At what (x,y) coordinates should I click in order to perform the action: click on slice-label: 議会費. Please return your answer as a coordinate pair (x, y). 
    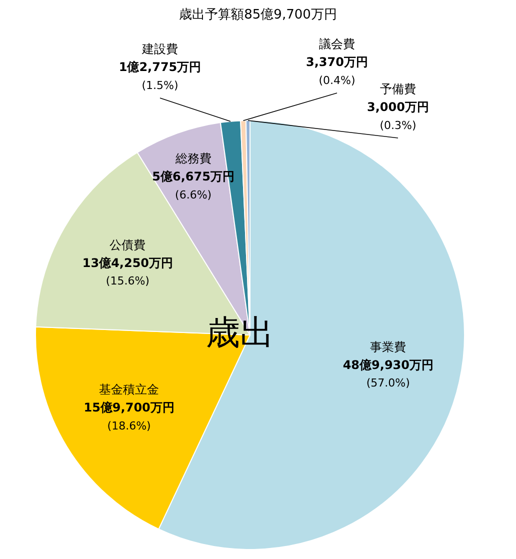
    Looking at the image, I should click on (337, 44).